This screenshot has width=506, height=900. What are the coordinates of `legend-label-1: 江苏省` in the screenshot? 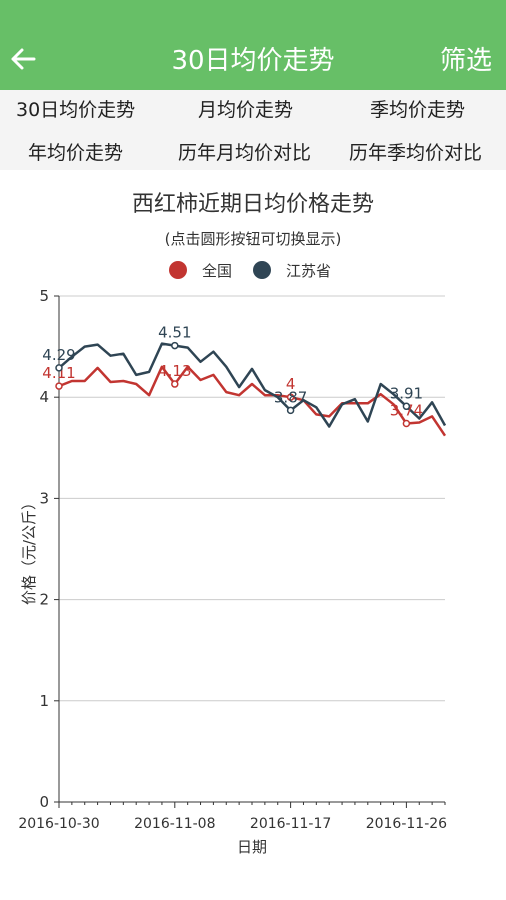 It's located at (308, 271).